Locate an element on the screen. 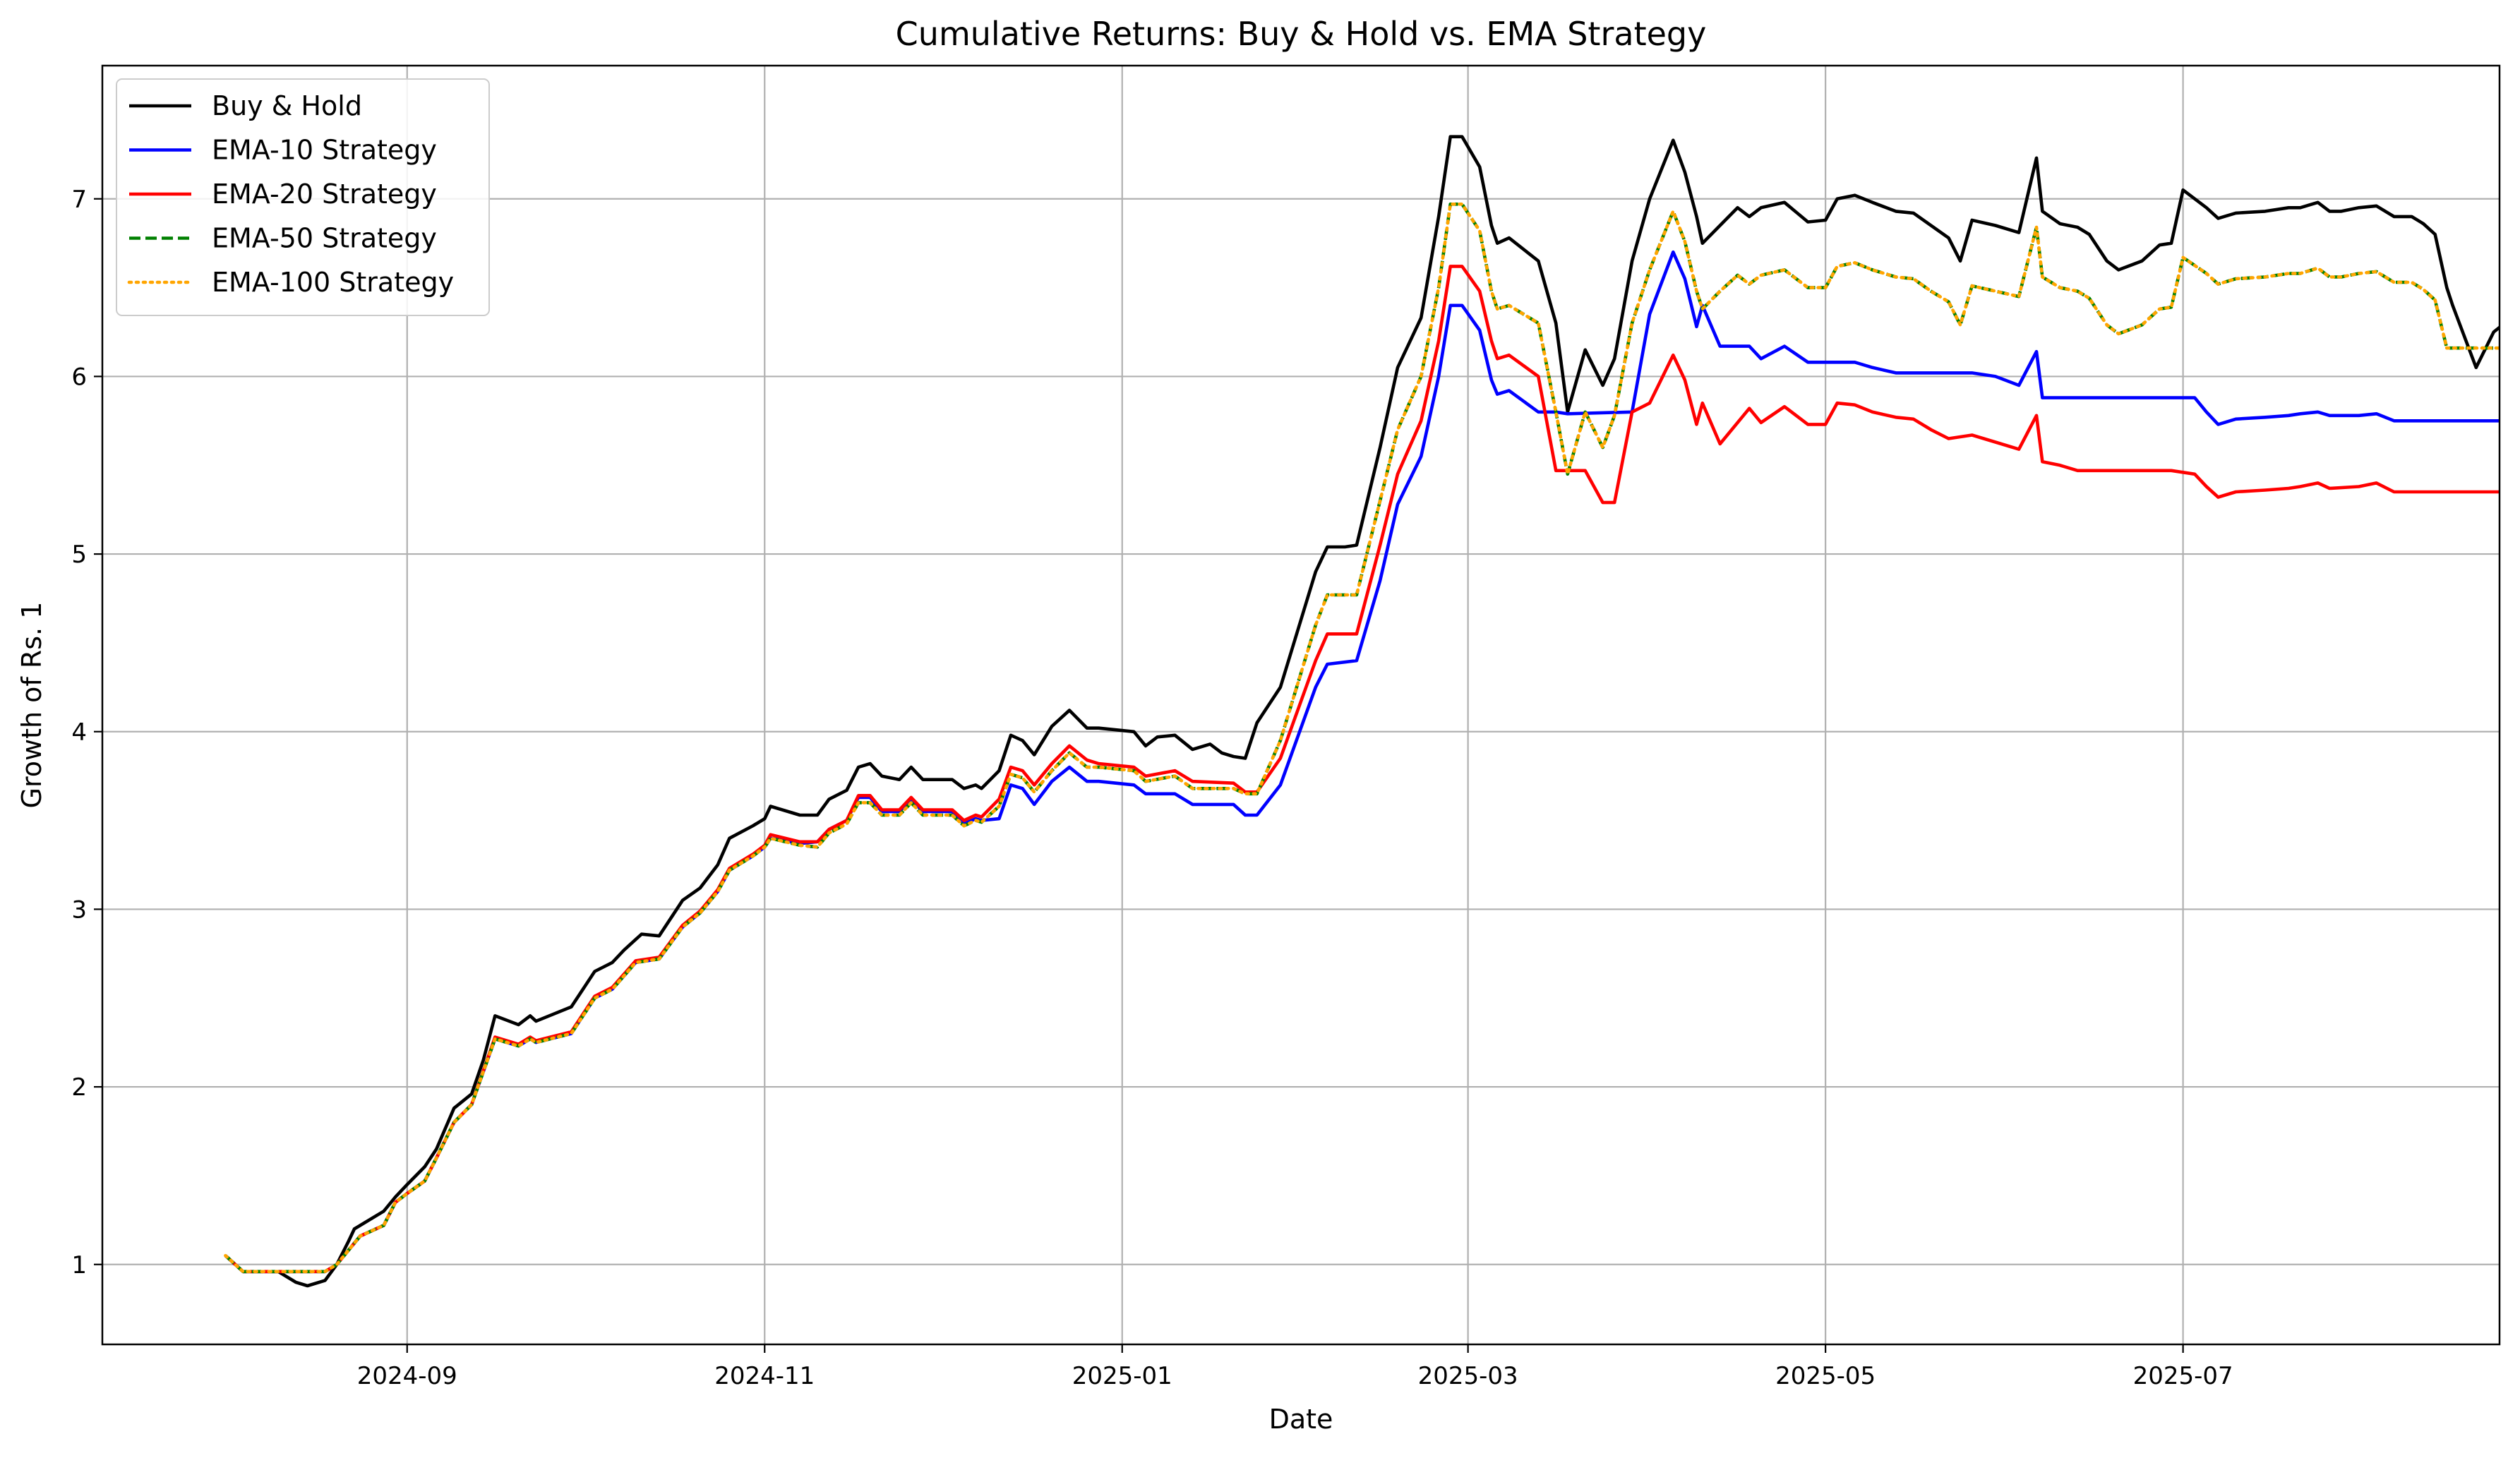  legend-label: EMA-20 Strategy is located at coordinates (325, 195).